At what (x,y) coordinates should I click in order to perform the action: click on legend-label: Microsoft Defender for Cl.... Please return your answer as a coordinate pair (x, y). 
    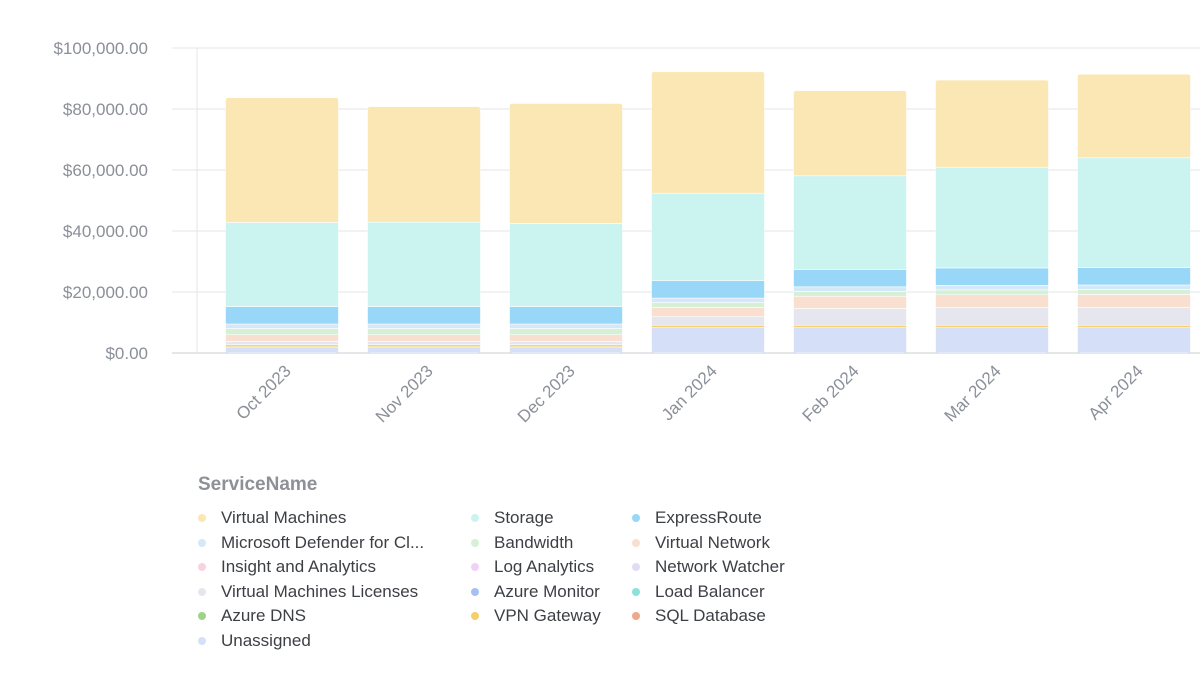
    Looking at the image, I should click on (323, 542).